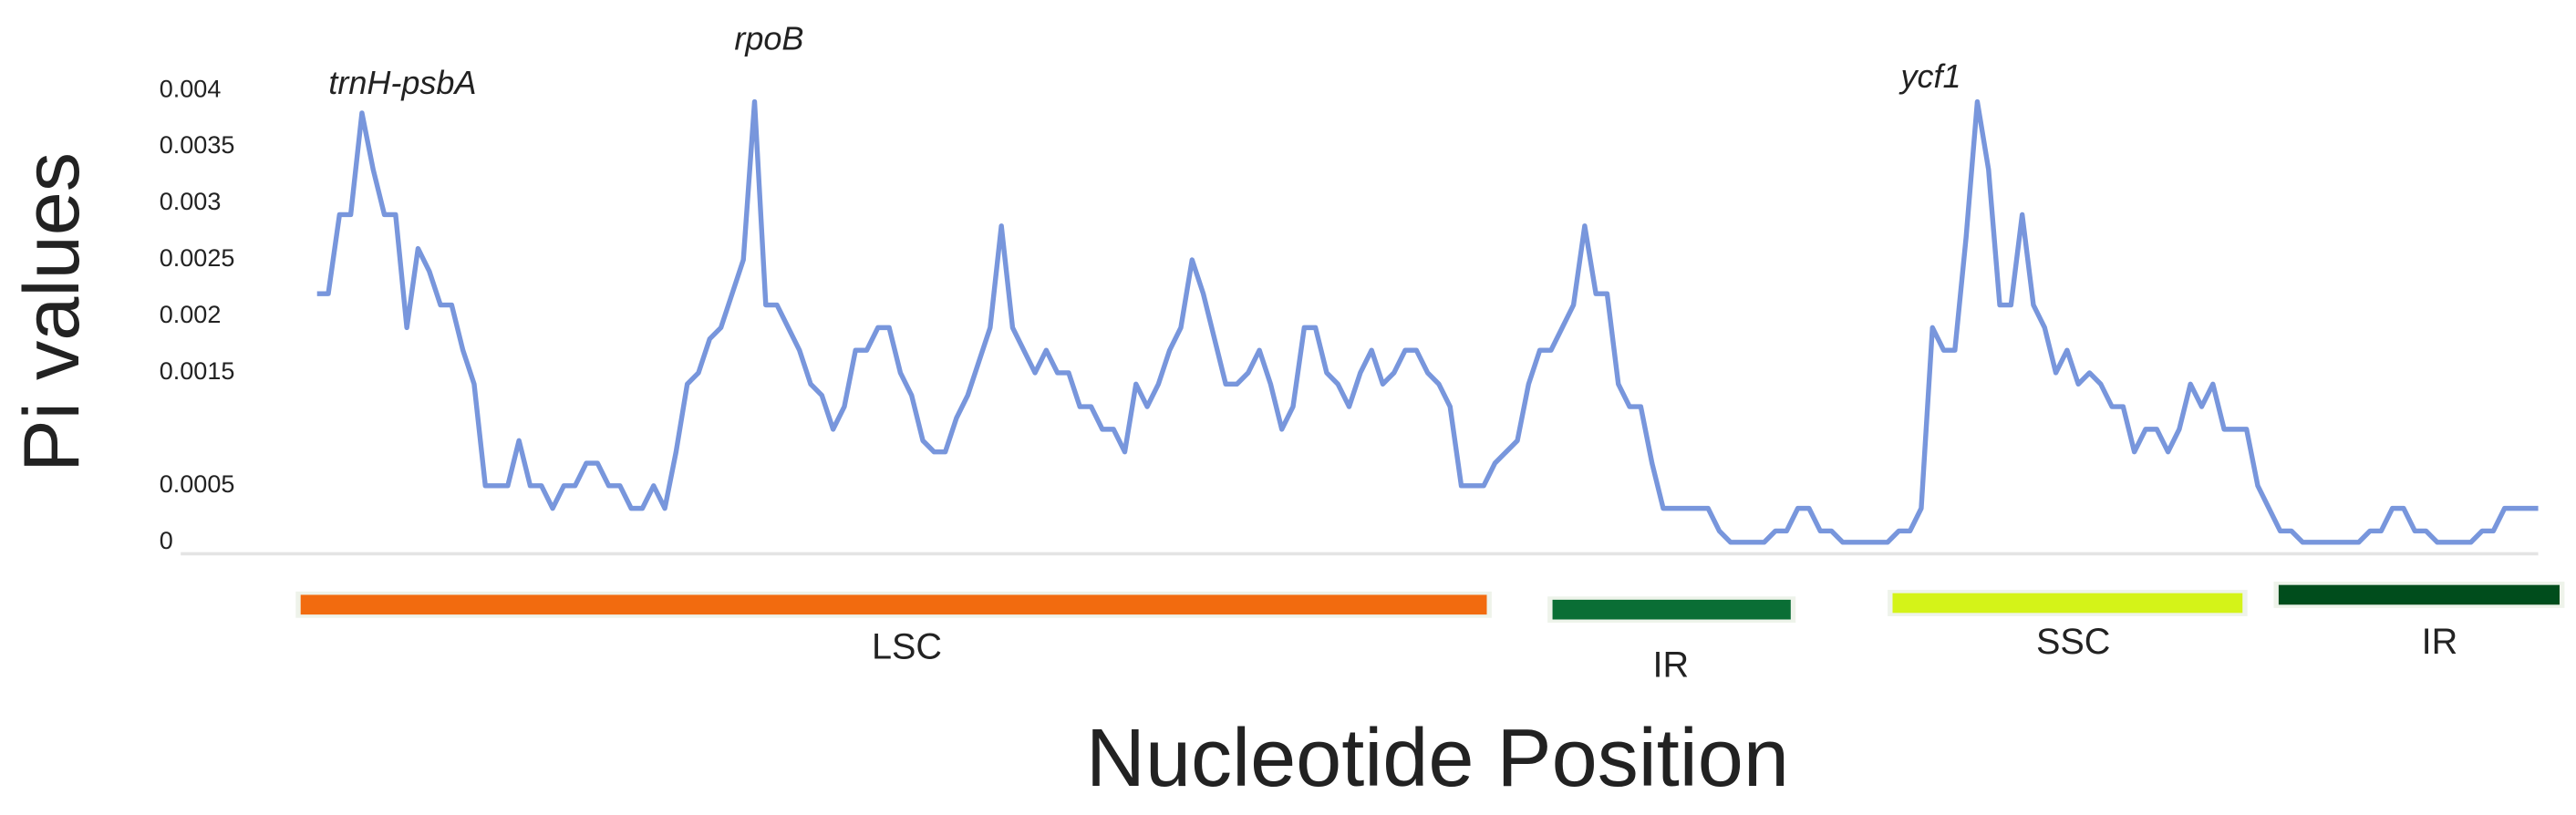 This screenshot has height=815, width=2576. I want to click on region-label: LSC, so click(907, 646).